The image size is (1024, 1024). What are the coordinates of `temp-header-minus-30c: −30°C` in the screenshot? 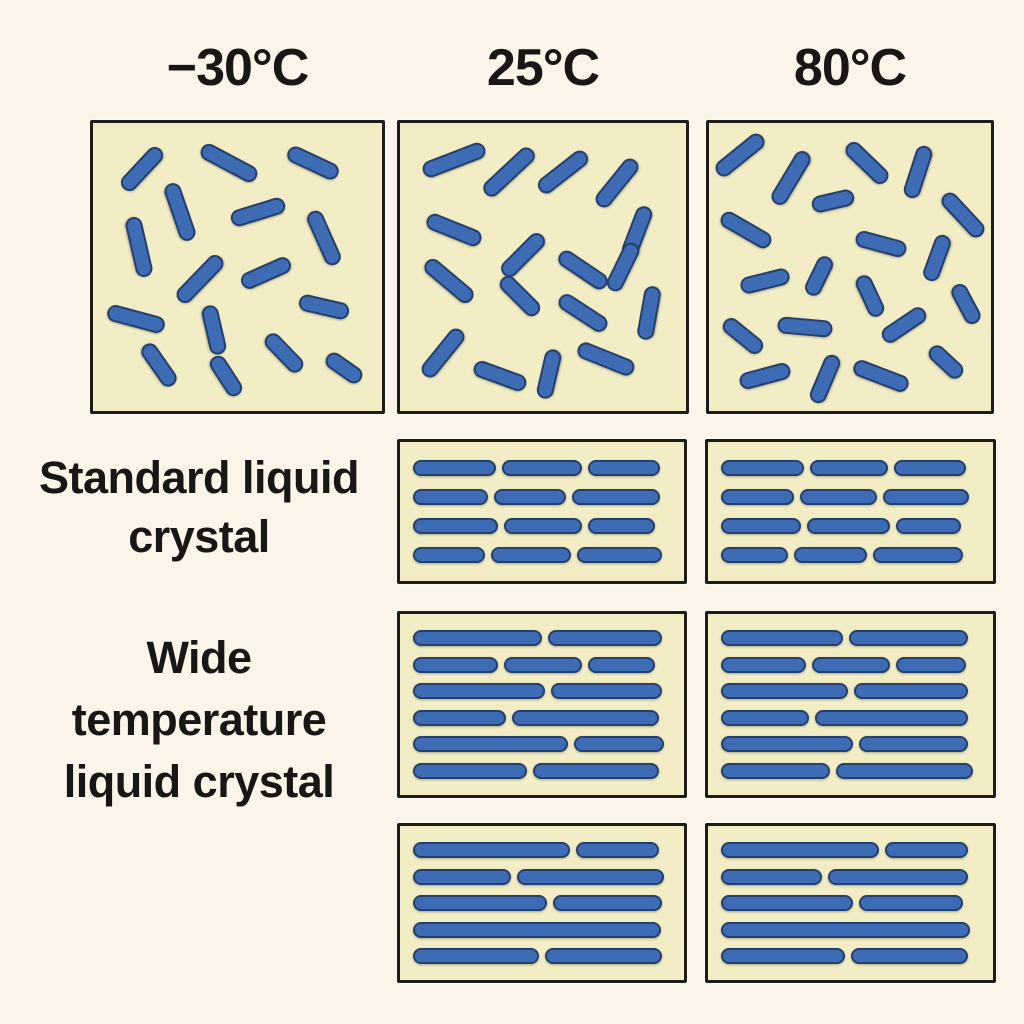 It's located at (238, 68).